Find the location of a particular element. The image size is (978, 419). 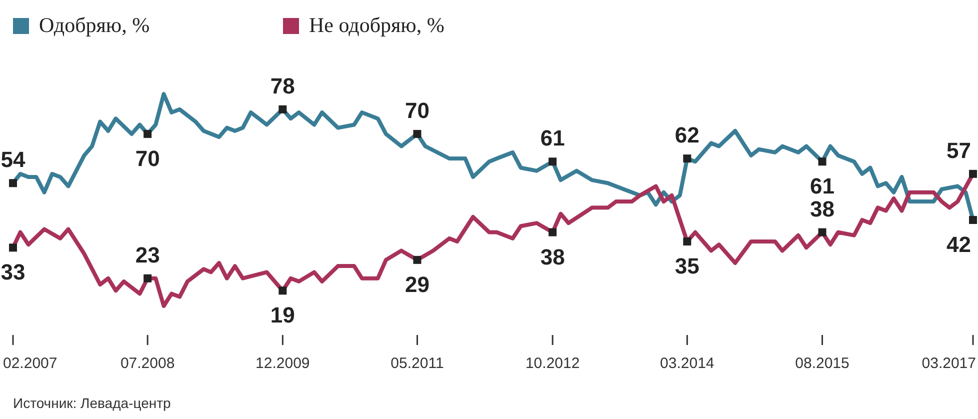

x-tick-label: 10.2012 is located at coordinates (552, 363).